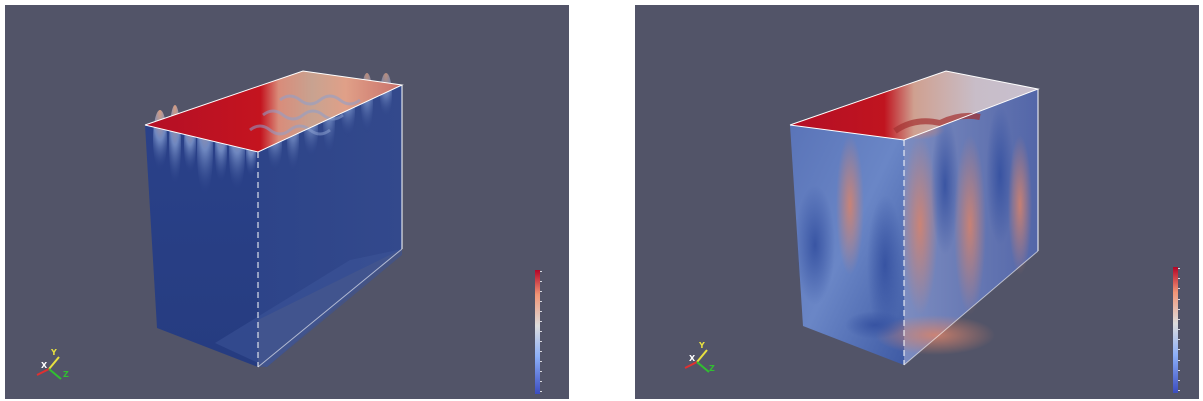 The height and width of the screenshot is (401, 1203). What do you see at coordinates (914, 105) in the screenshot?
I see `top-face` at bounding box center [914, 105].